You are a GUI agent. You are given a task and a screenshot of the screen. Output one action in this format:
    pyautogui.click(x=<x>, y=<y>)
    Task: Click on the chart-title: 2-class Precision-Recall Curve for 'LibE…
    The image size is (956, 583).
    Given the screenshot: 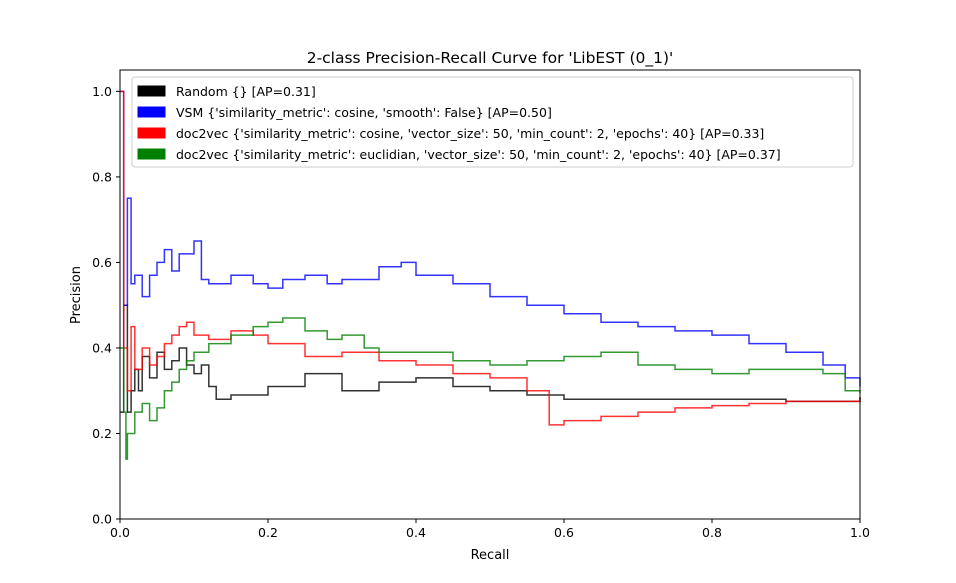 What is the action you would take?
    pyautogui.click(x=490, y=58)
    